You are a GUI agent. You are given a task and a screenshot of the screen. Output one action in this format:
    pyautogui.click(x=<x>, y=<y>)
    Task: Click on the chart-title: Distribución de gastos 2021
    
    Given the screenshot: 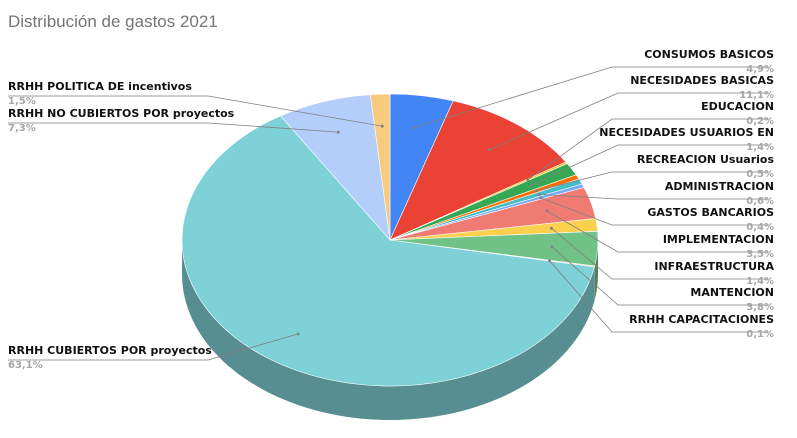 What is the action you would take?
    pyautogui.click(x=113, y=21)
    